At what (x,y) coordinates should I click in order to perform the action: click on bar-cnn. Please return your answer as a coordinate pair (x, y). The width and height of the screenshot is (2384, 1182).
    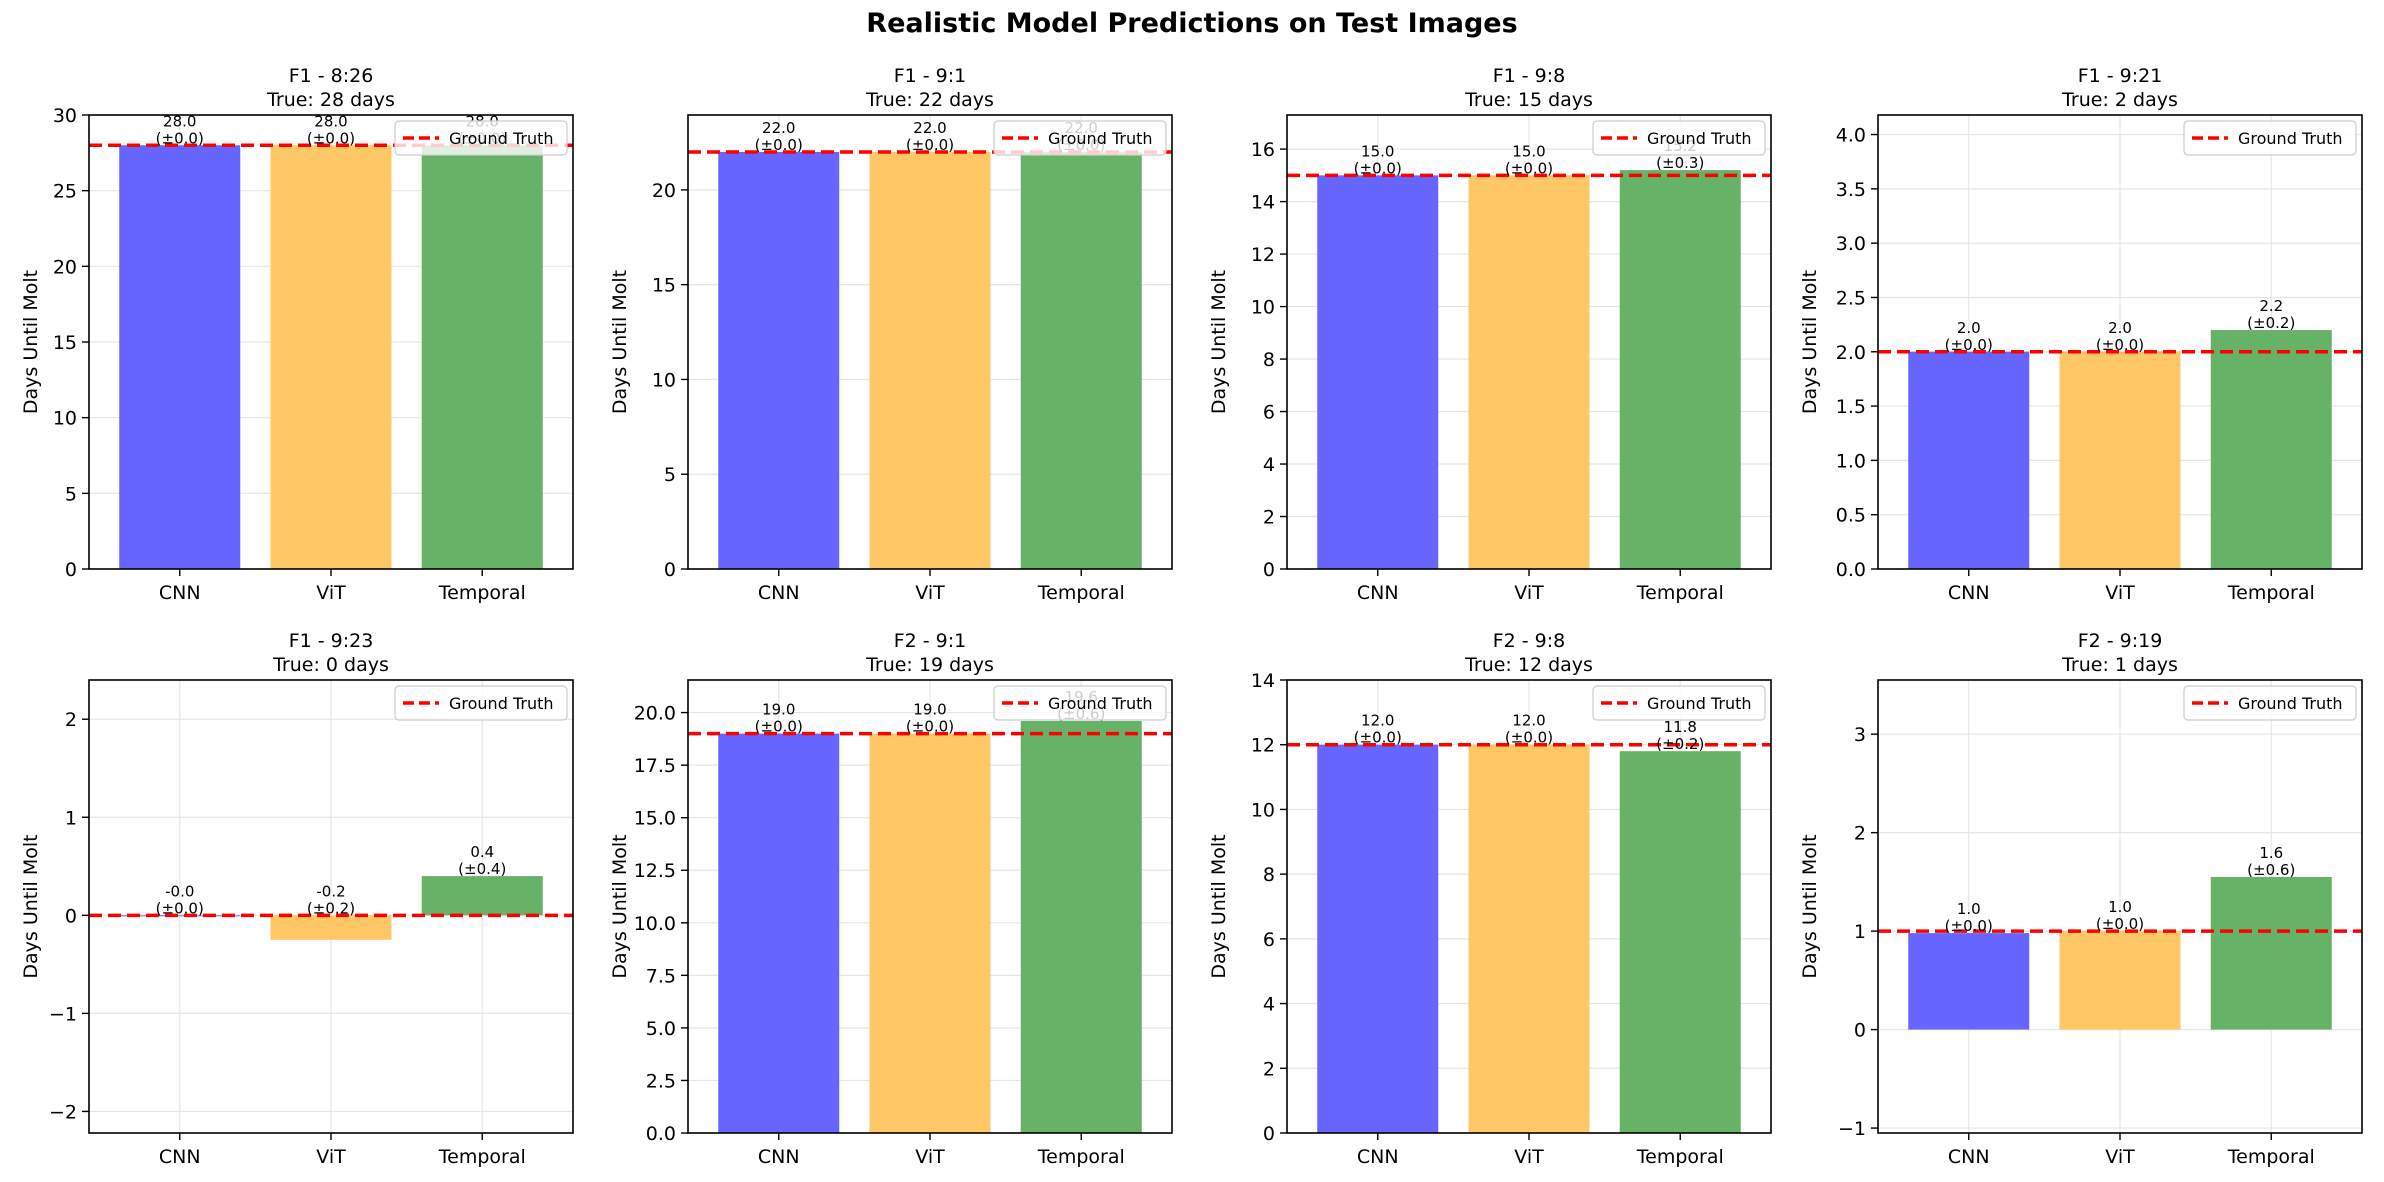
    Looking at the image, I should click on (1377, 939).